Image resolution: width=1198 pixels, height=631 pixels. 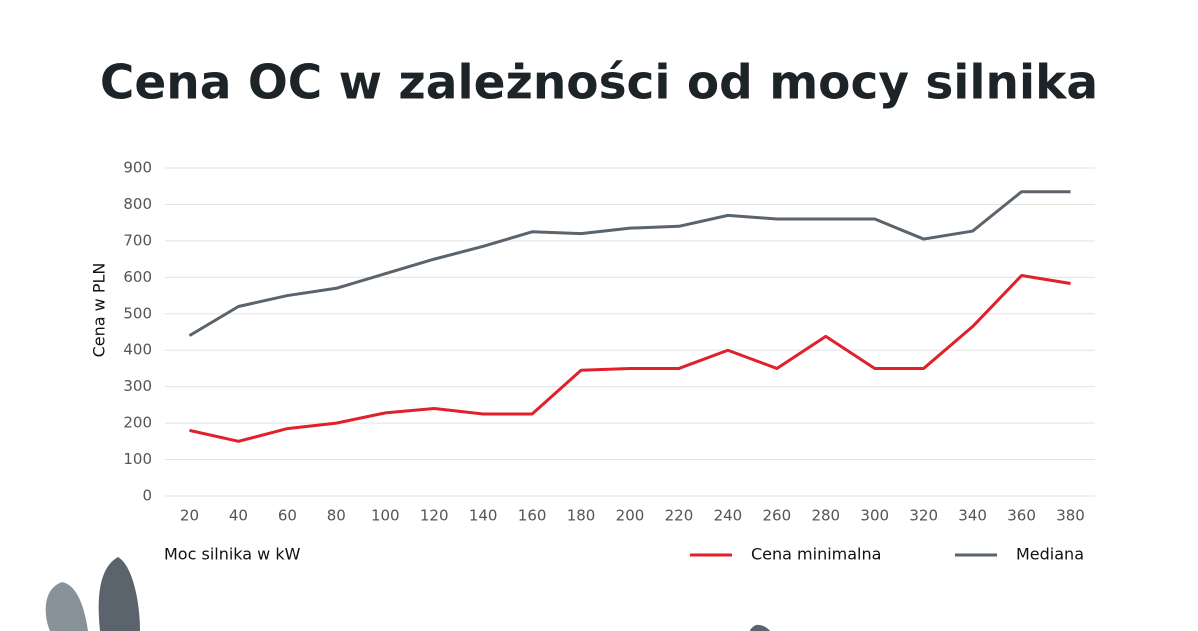 What do you see at coordinates (679, 516) in the screenshot?
I see `x-tick-label: 220` at bounding box center [679, 516].